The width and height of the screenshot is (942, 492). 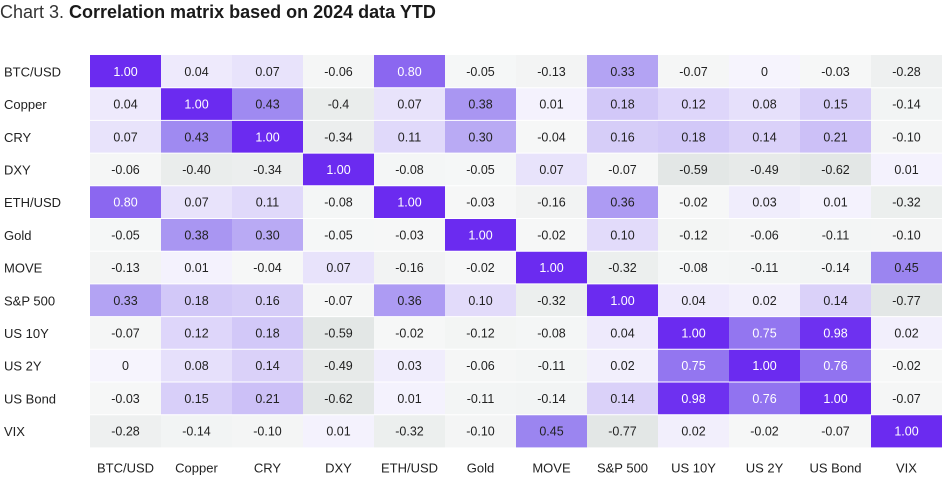 What do you see at coordinates (480, 467) in the screenshot?
I see `column-label: Gold` at bounding box center [480, 467].